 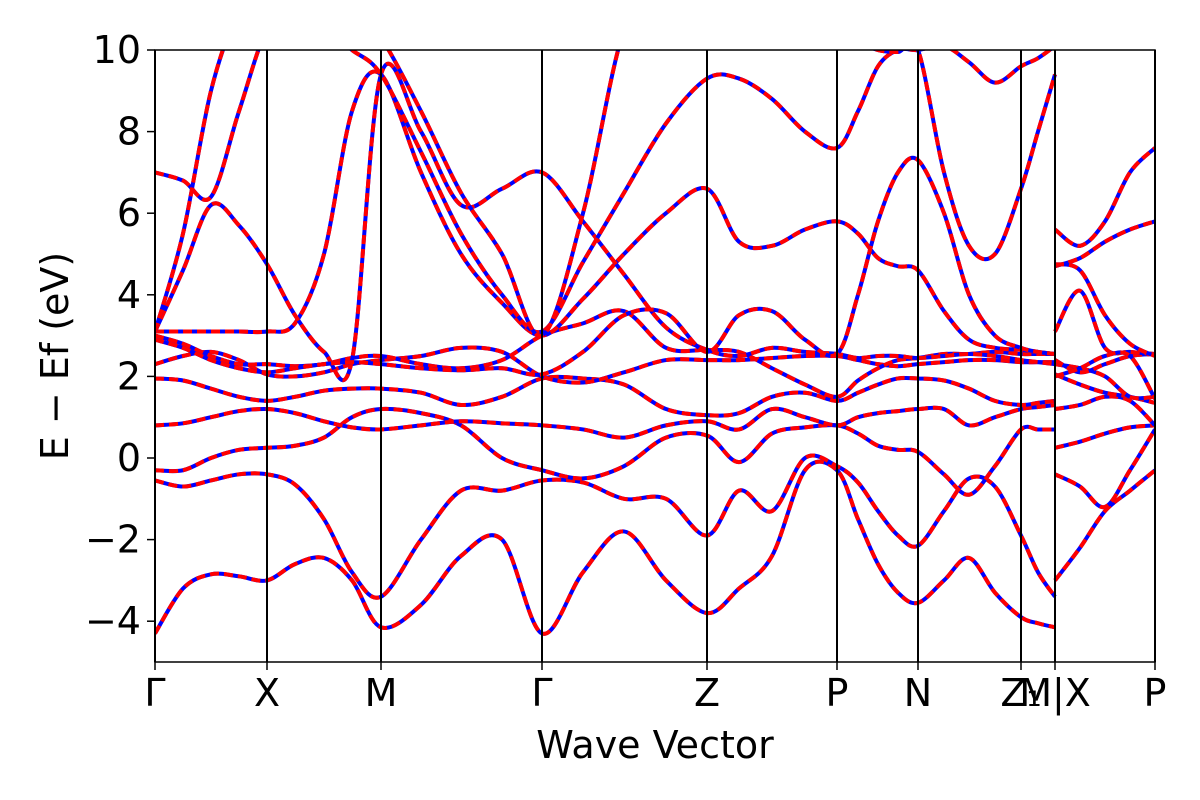 What do you see at coordinates (1055, 693) in the screenshot?
I see `x-tick-label: M|X` at bounding box center [1055, 693].